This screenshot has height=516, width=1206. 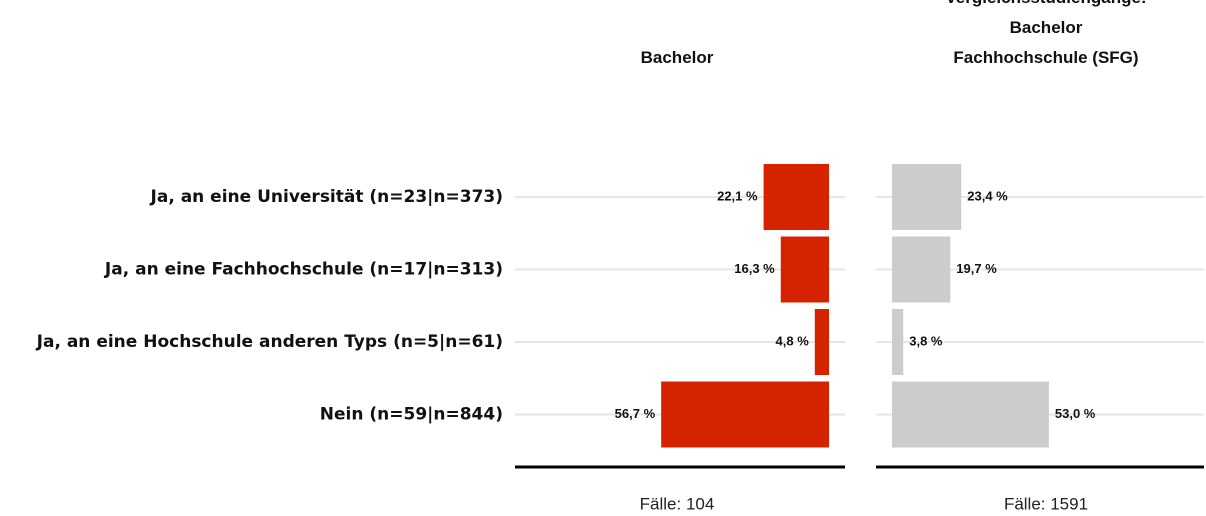 I want to click on panel-title: Bachelor, so click(x=677, y=57).